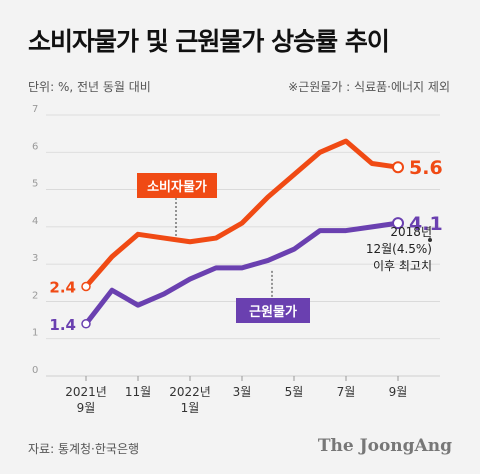  I want to click on core-start-label: 1.4, so click(62, 325).